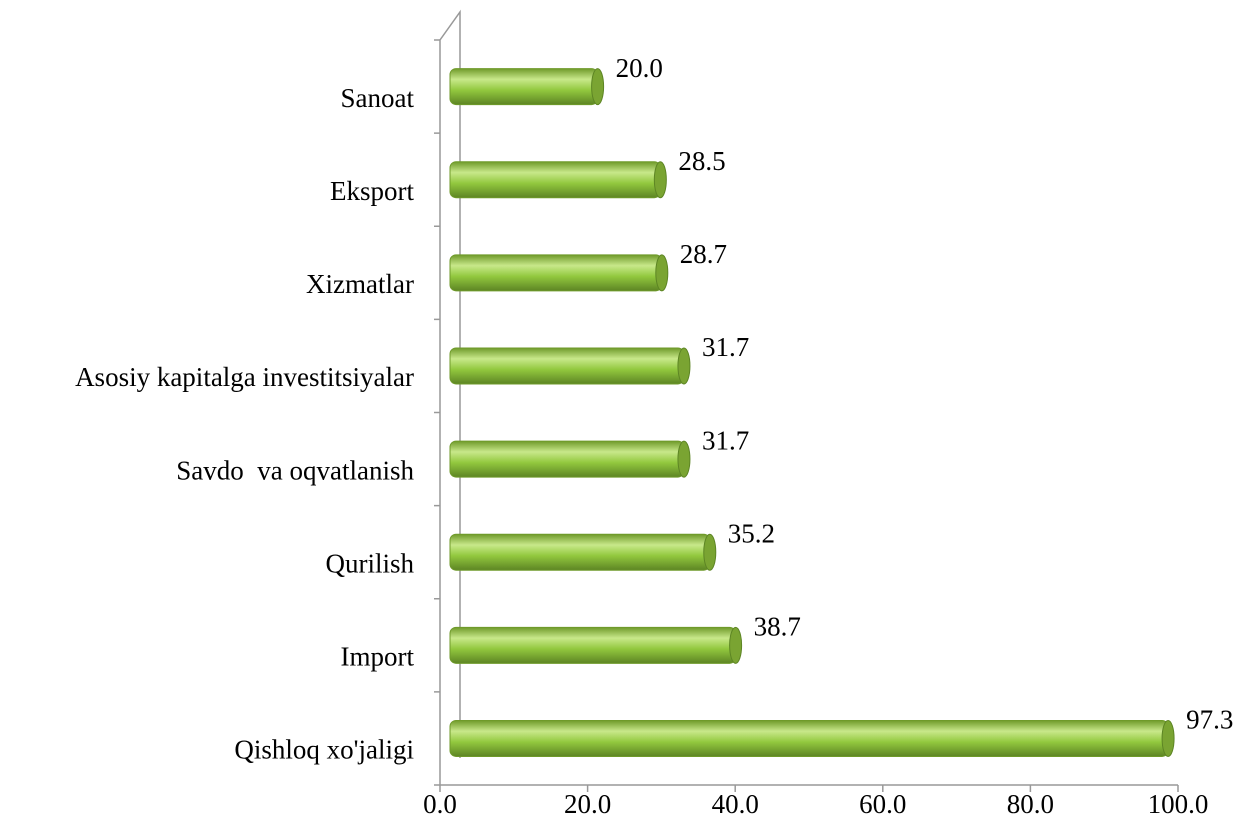 This screenshot has width=1253, height=840. Describe the element at coordinates (703, 254) in the screenshot. I see `value-label: 28.7` at that location.